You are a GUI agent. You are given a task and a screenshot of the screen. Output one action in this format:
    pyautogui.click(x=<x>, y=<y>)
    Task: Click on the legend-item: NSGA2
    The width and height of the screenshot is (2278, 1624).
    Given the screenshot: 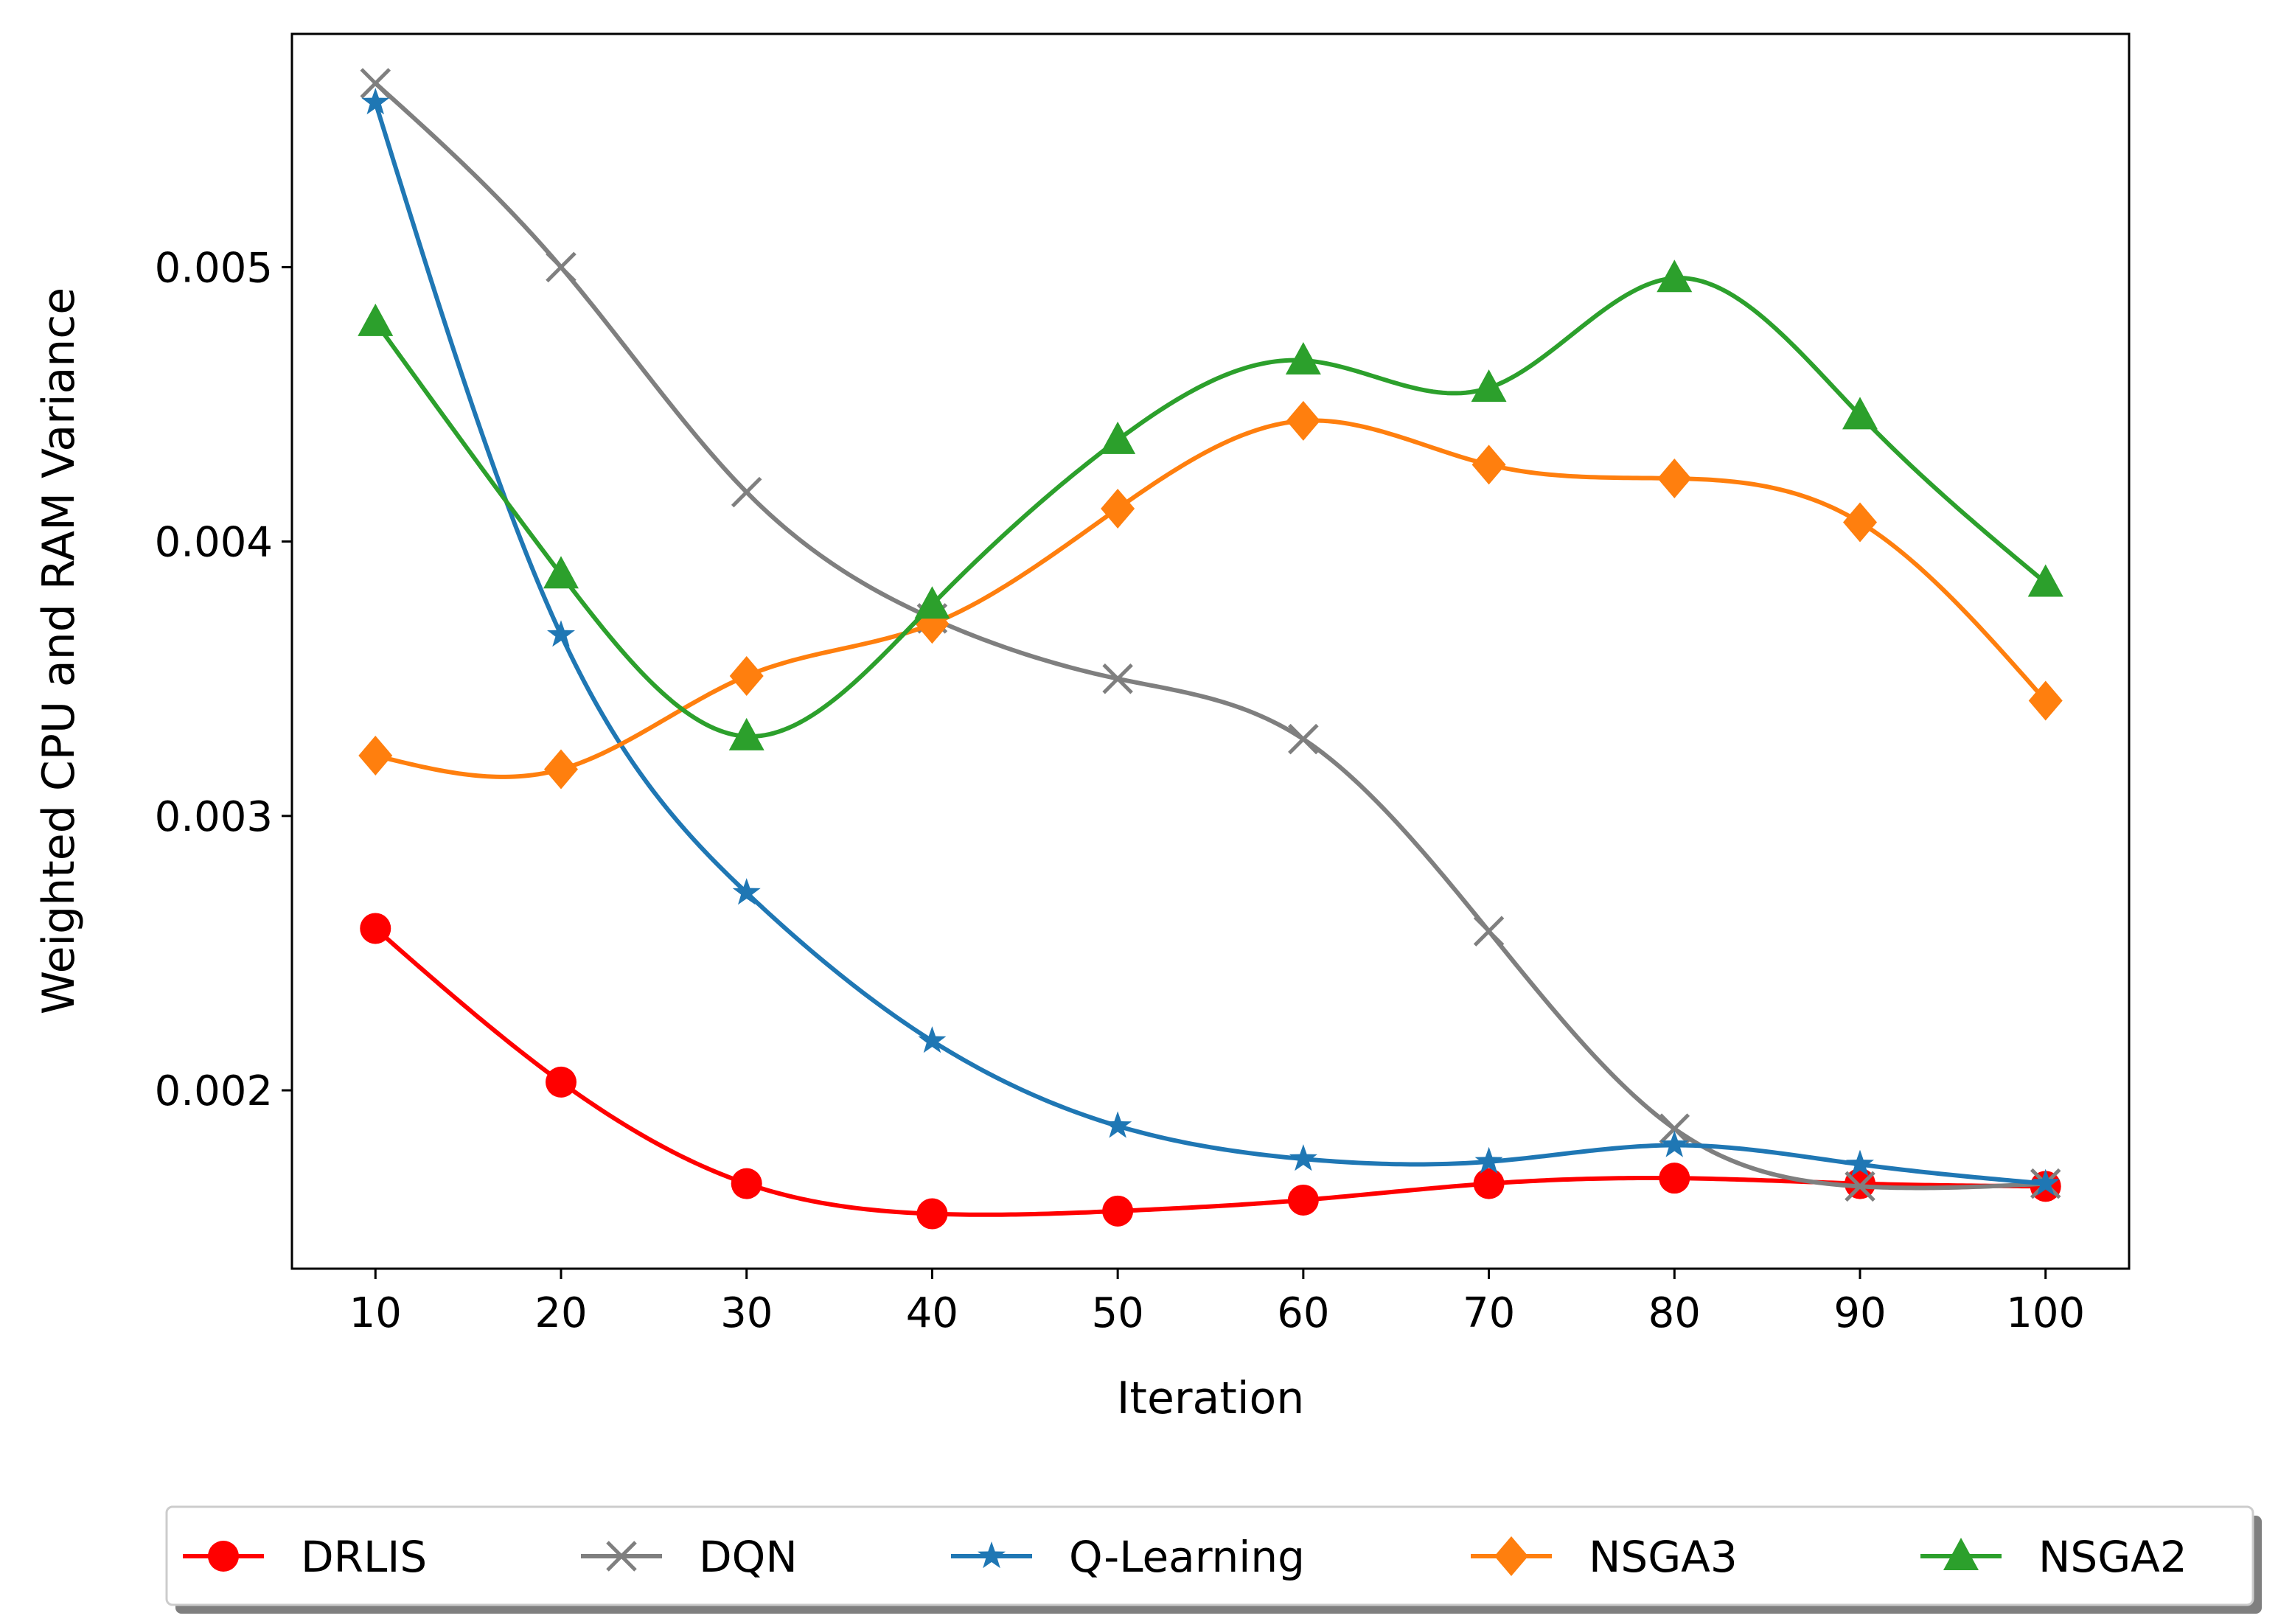 What is the action you would take?
    pyautogui.click(x=2053, y=1557)
    